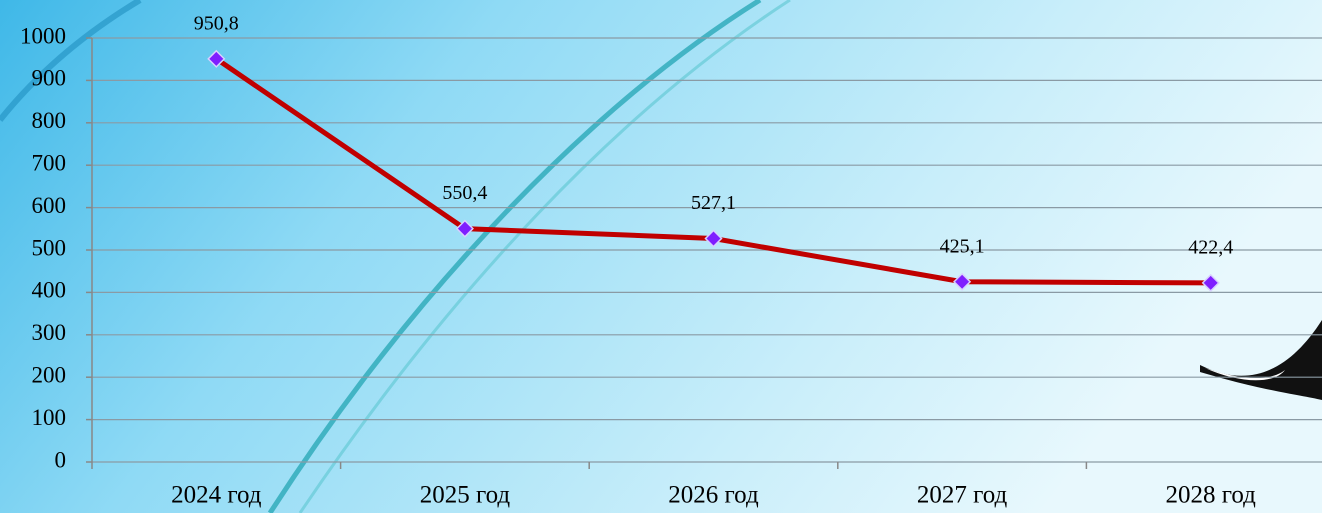  What do you see at coordinates (43, 35) in the screenshot?
I see `y-tick-label: 1000` at bounding box center [43, 35].